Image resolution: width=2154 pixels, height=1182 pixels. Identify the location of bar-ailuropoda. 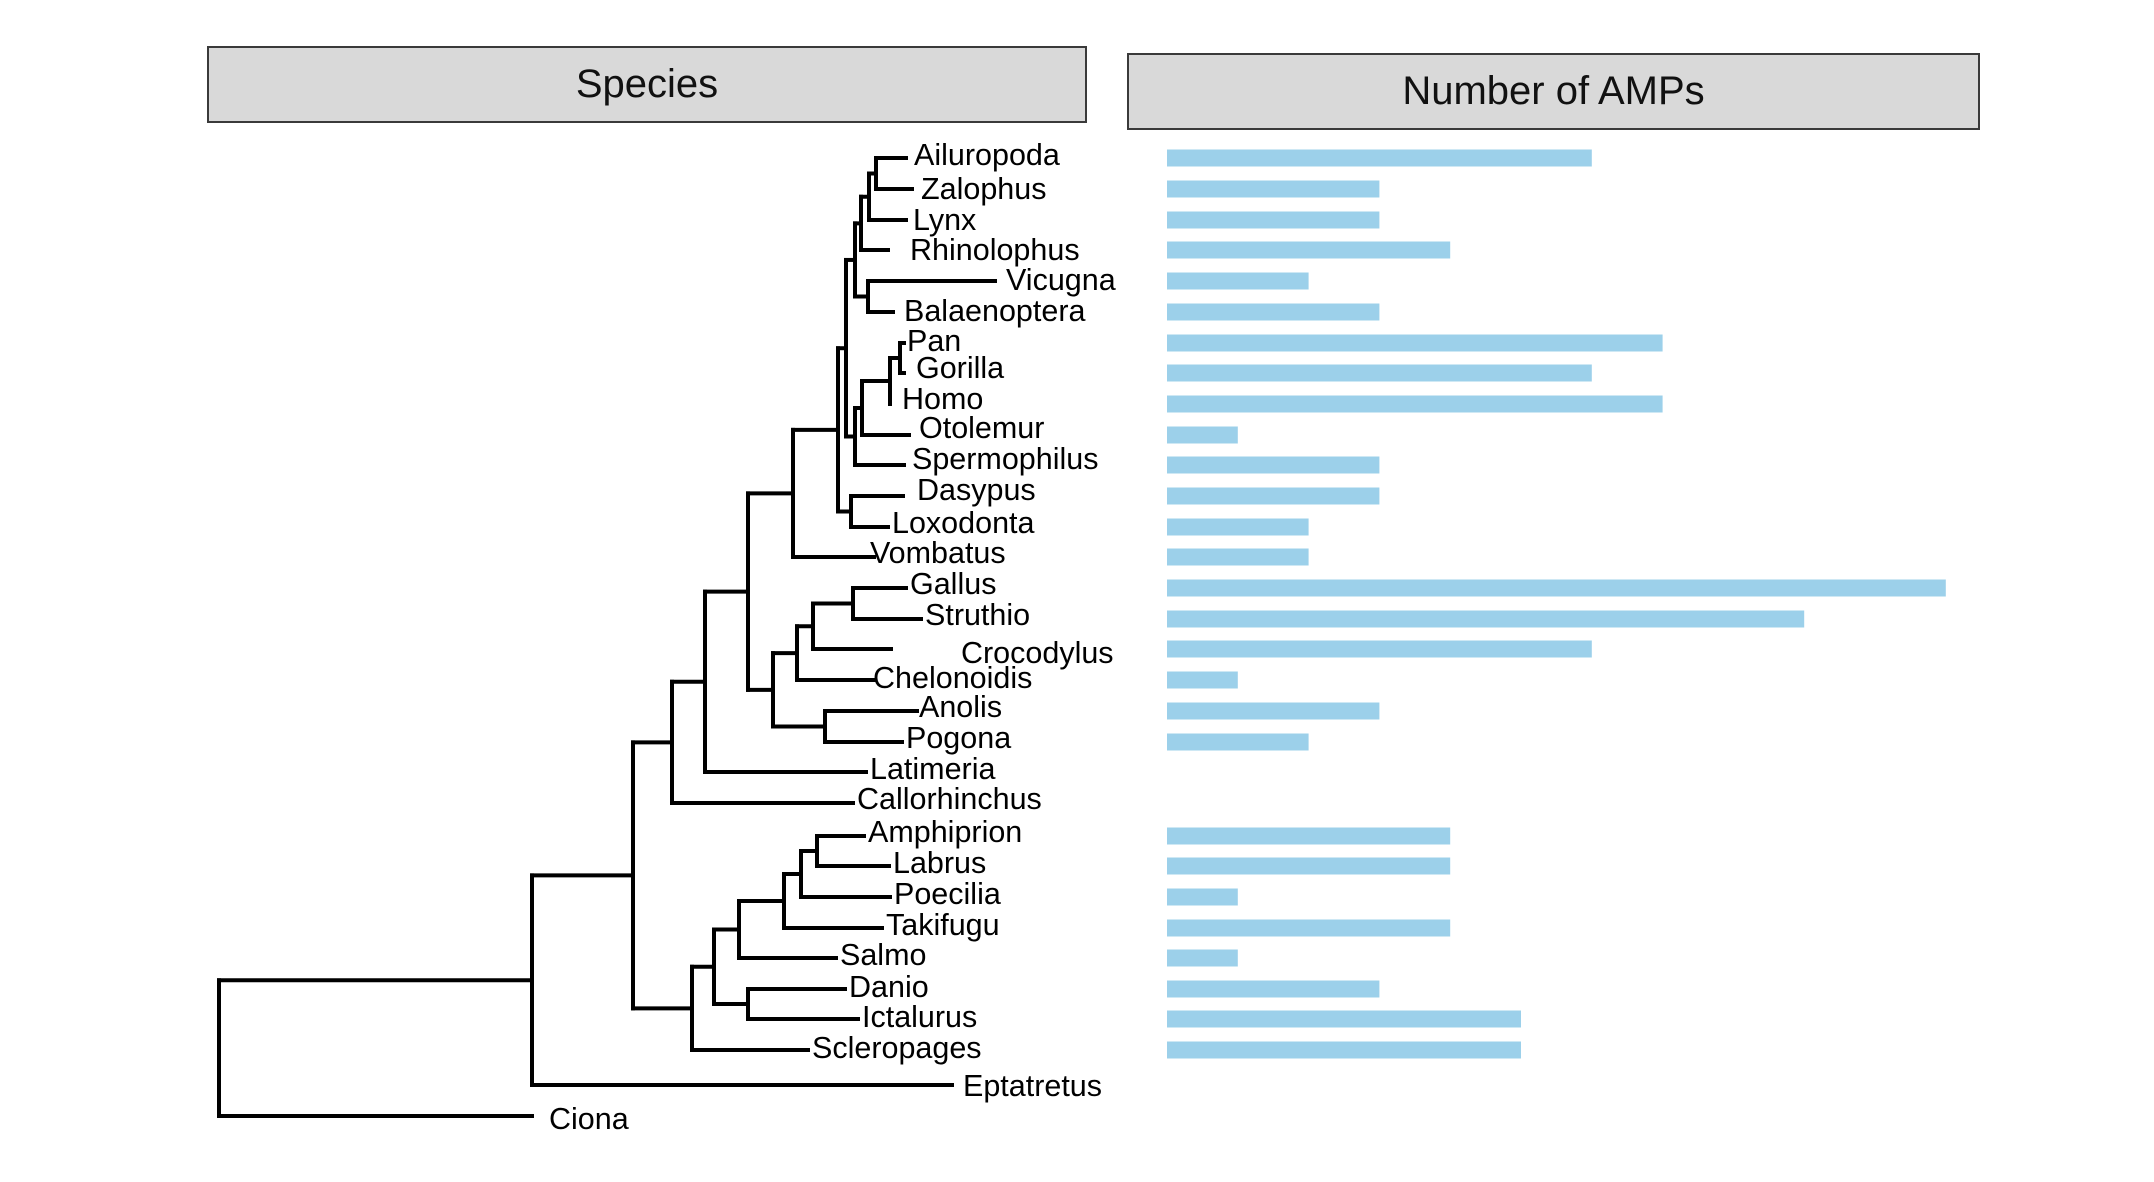
(1379, 158).